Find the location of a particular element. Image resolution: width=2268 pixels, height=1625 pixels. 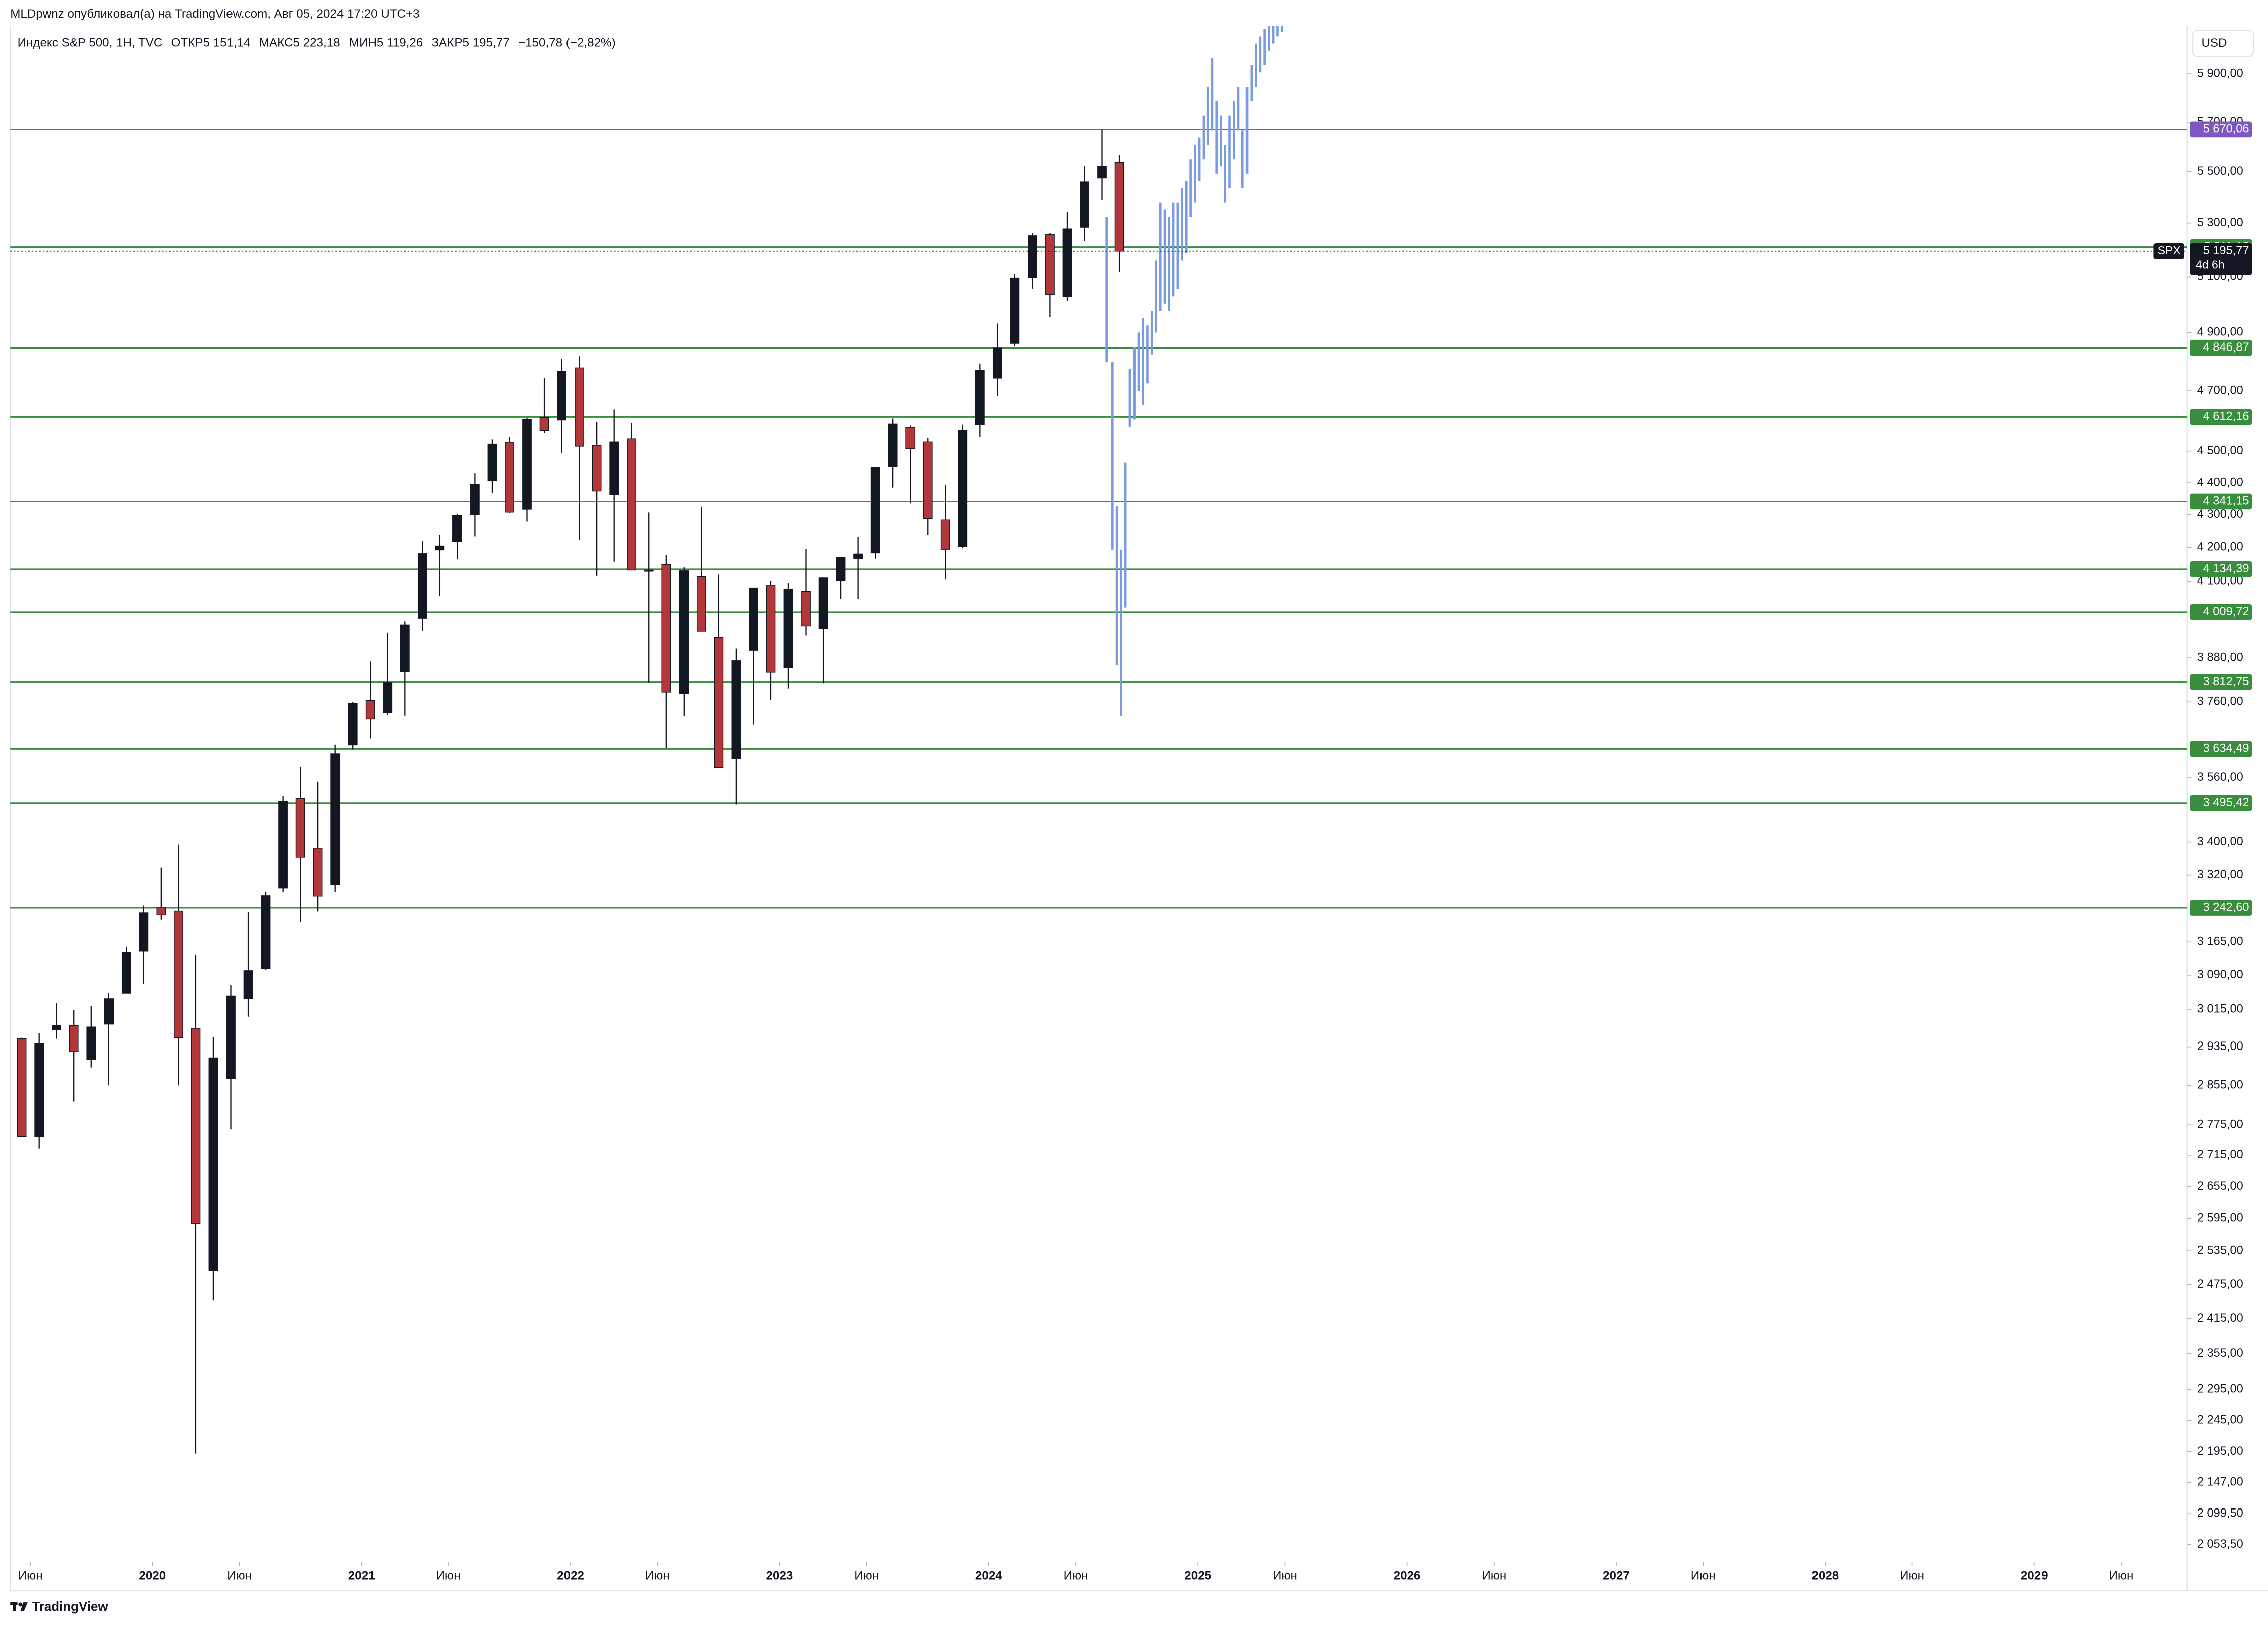

legend-field-value: 5 195,77 is located at coordinates (487, 43).